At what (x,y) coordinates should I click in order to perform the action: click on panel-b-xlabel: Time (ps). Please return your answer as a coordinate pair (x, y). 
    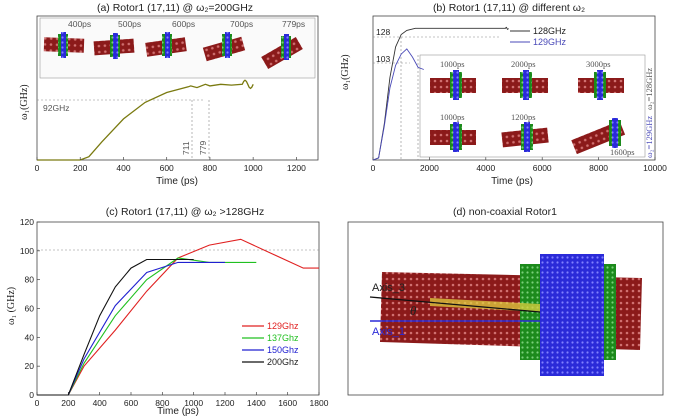
    Looking at the image, I should click on (512, 181).